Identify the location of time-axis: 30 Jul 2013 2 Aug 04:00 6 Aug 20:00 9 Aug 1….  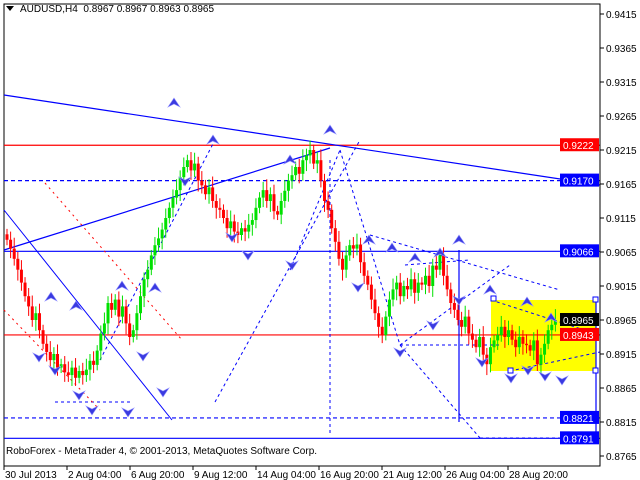
(301, 472).